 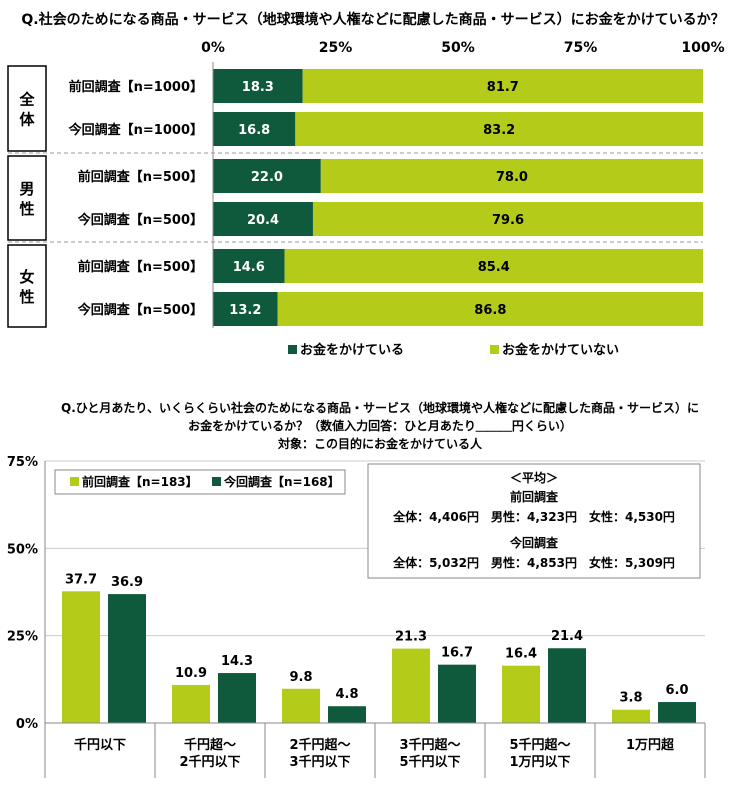 What do you see at coordinates (22, 462) in the screenshot?
I see `y-tick-label: 75%` at bounding box center [22, 462].